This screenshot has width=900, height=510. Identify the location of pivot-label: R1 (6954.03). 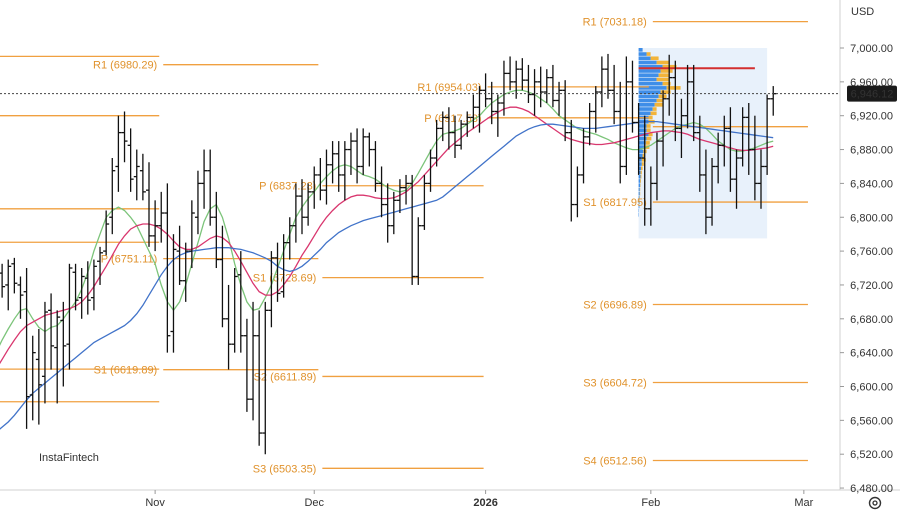
(449, 88).